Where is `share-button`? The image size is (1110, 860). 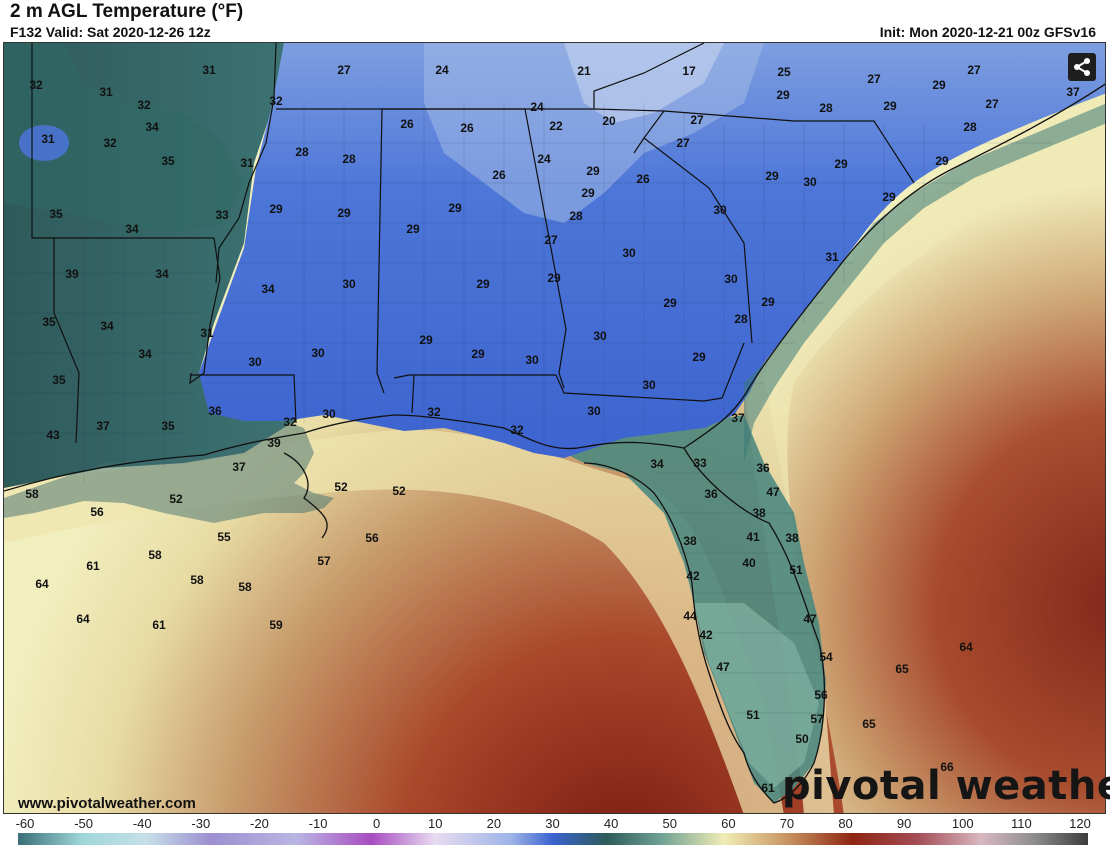
share-button is located at coordinates (1082, 67).